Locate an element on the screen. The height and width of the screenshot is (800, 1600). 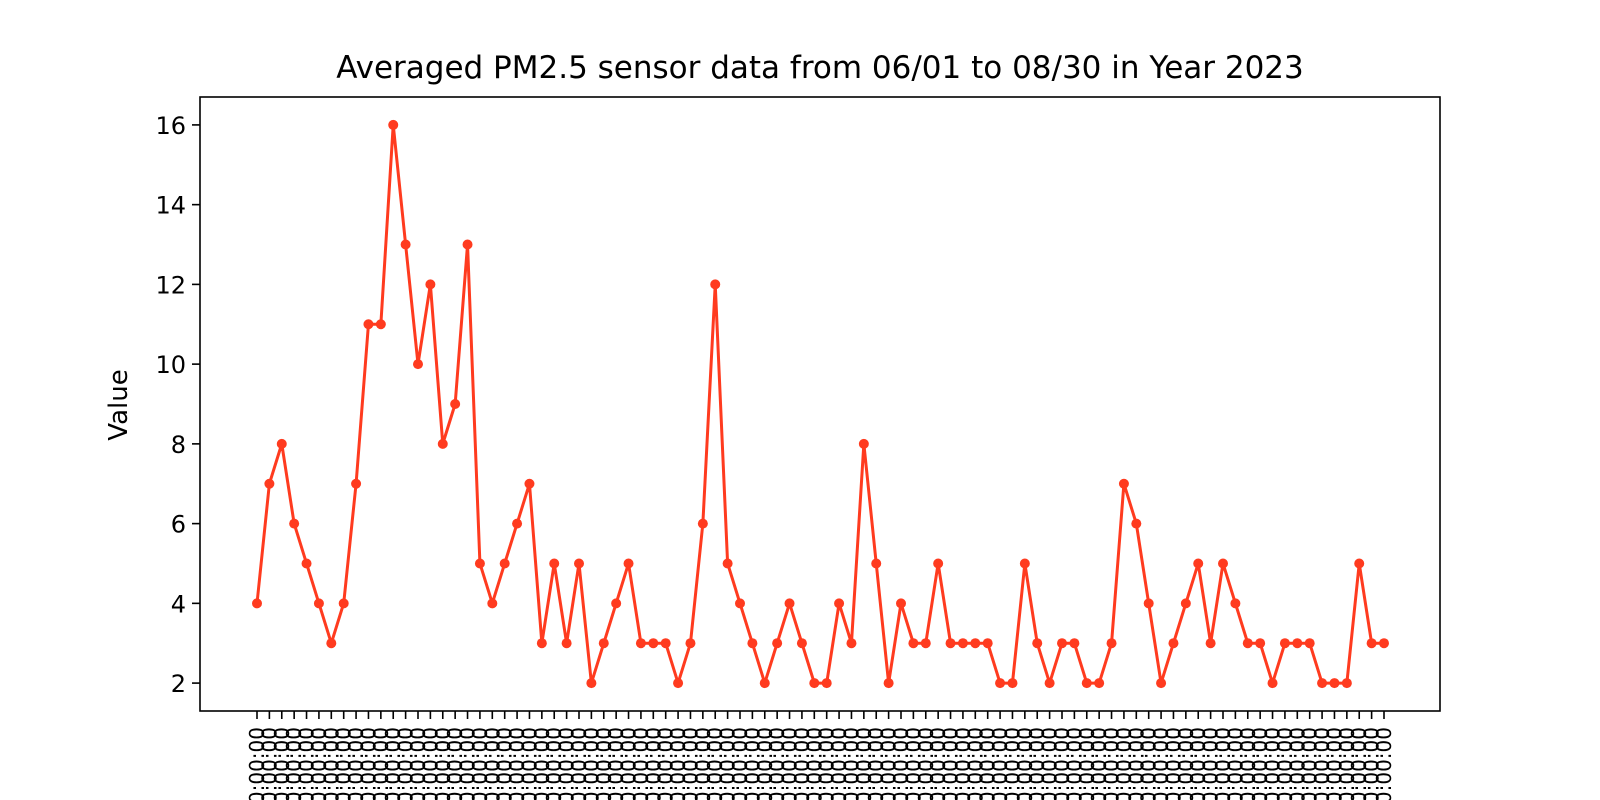
y-tick-label: 12 is located at coordinates (170, 285).